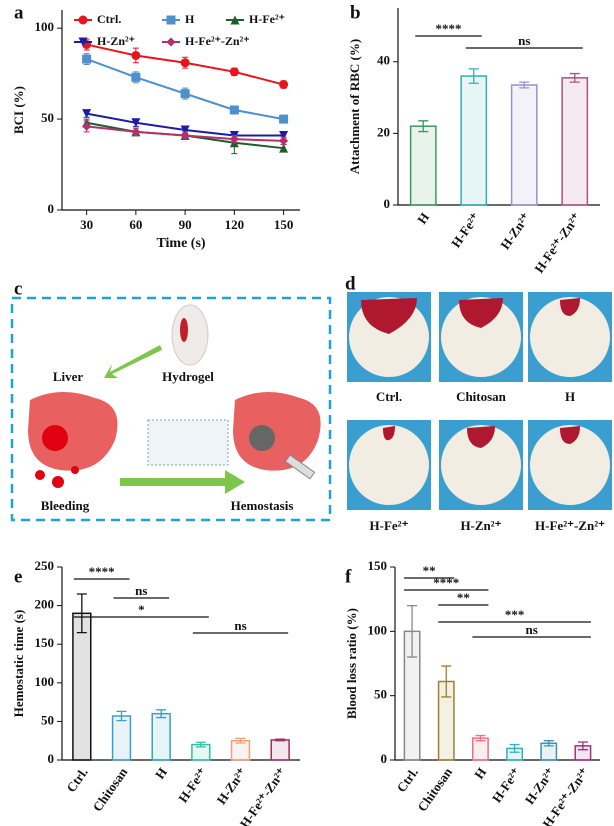  What do you see at coordinates (45, 604) in the screenshot?
I see `y-tick-label: 200` at bounding box center [45, 604].